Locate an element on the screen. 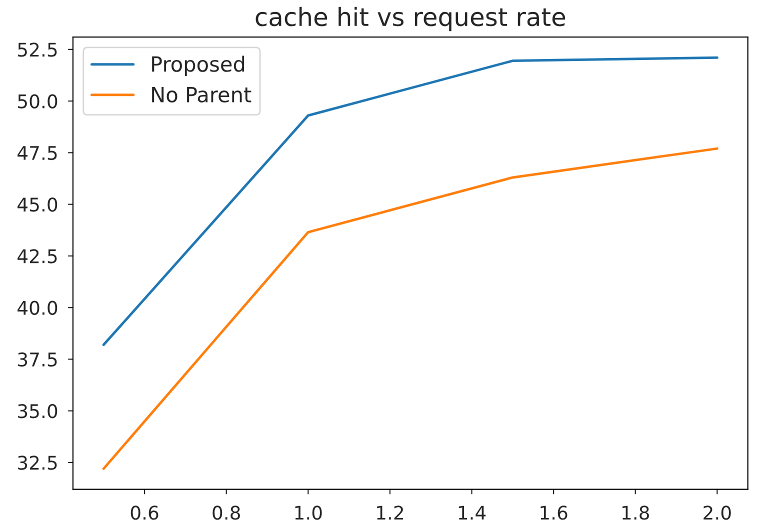 Image resolution: width=760 pixels, height=529 pixels. y-tick-label: 32.5 is located at coordinates (37, 463).